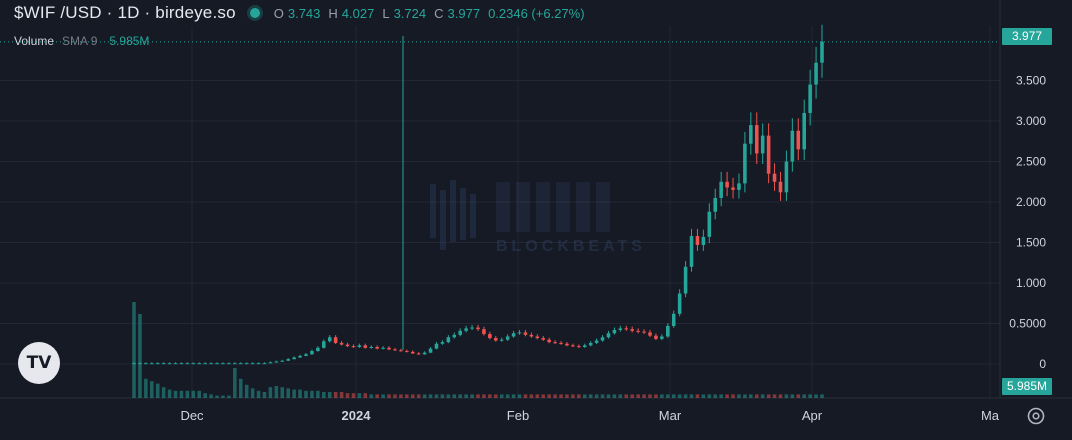 The width and height of the screenshot is (1072, 440). I want to click on x-tick-label: Feb, so click(518, 415).